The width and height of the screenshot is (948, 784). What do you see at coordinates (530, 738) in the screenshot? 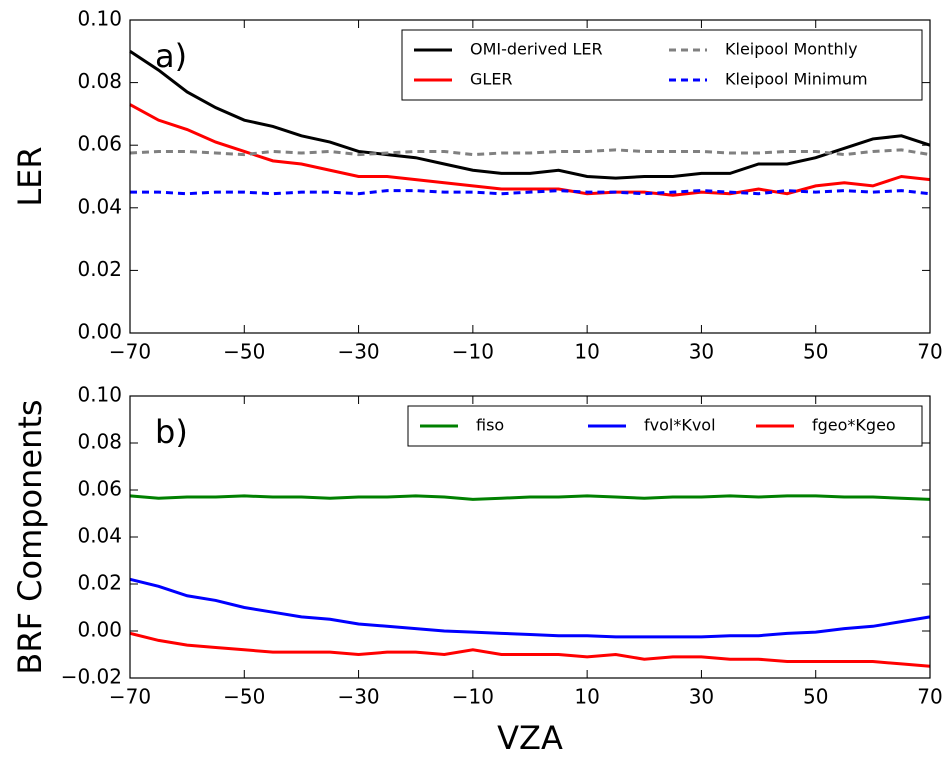
I see `x-axis-label: VZA` at bounding box center [530, 738].